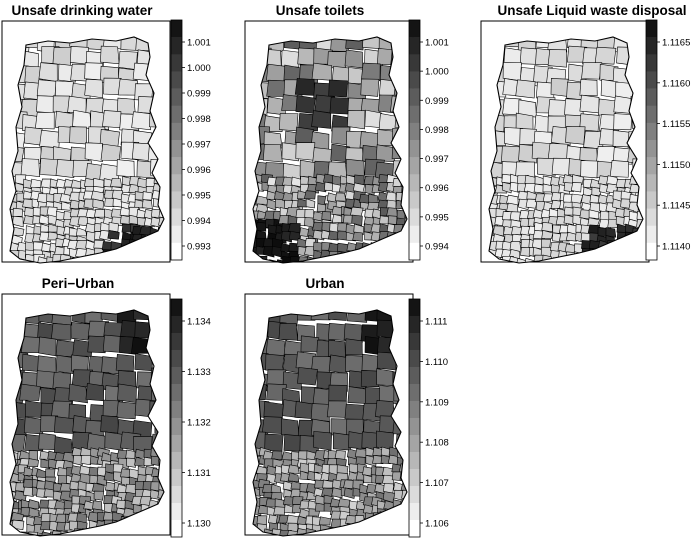 The height and width of the screenshot is (538, 700). I want to click on legend-tick-label: 1.134, so click(199, 322).